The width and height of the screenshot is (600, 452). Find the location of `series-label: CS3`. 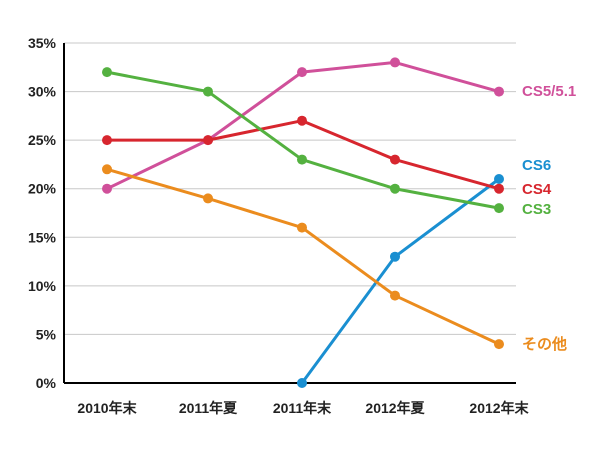

series-label: CS3 is located at coordinates (536, 209).